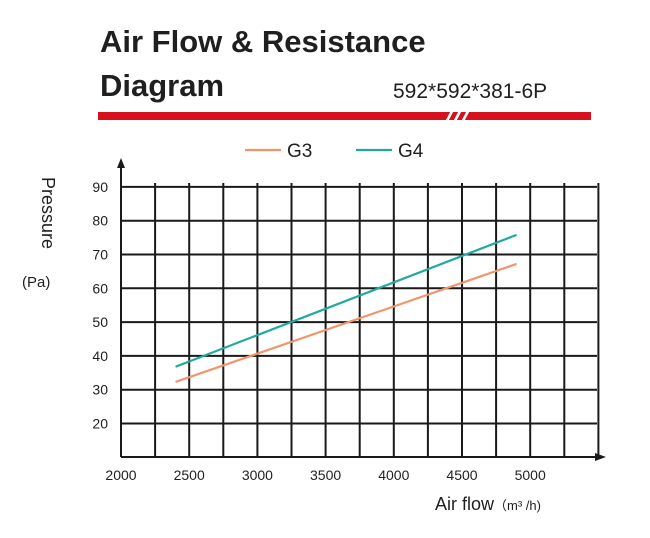  I want to click on series-lines, so click(346, 308).